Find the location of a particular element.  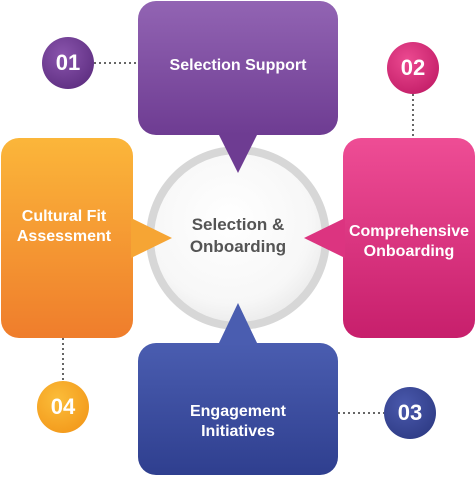

selection-support-label: Selection Support is located at coordinates (238, 65).